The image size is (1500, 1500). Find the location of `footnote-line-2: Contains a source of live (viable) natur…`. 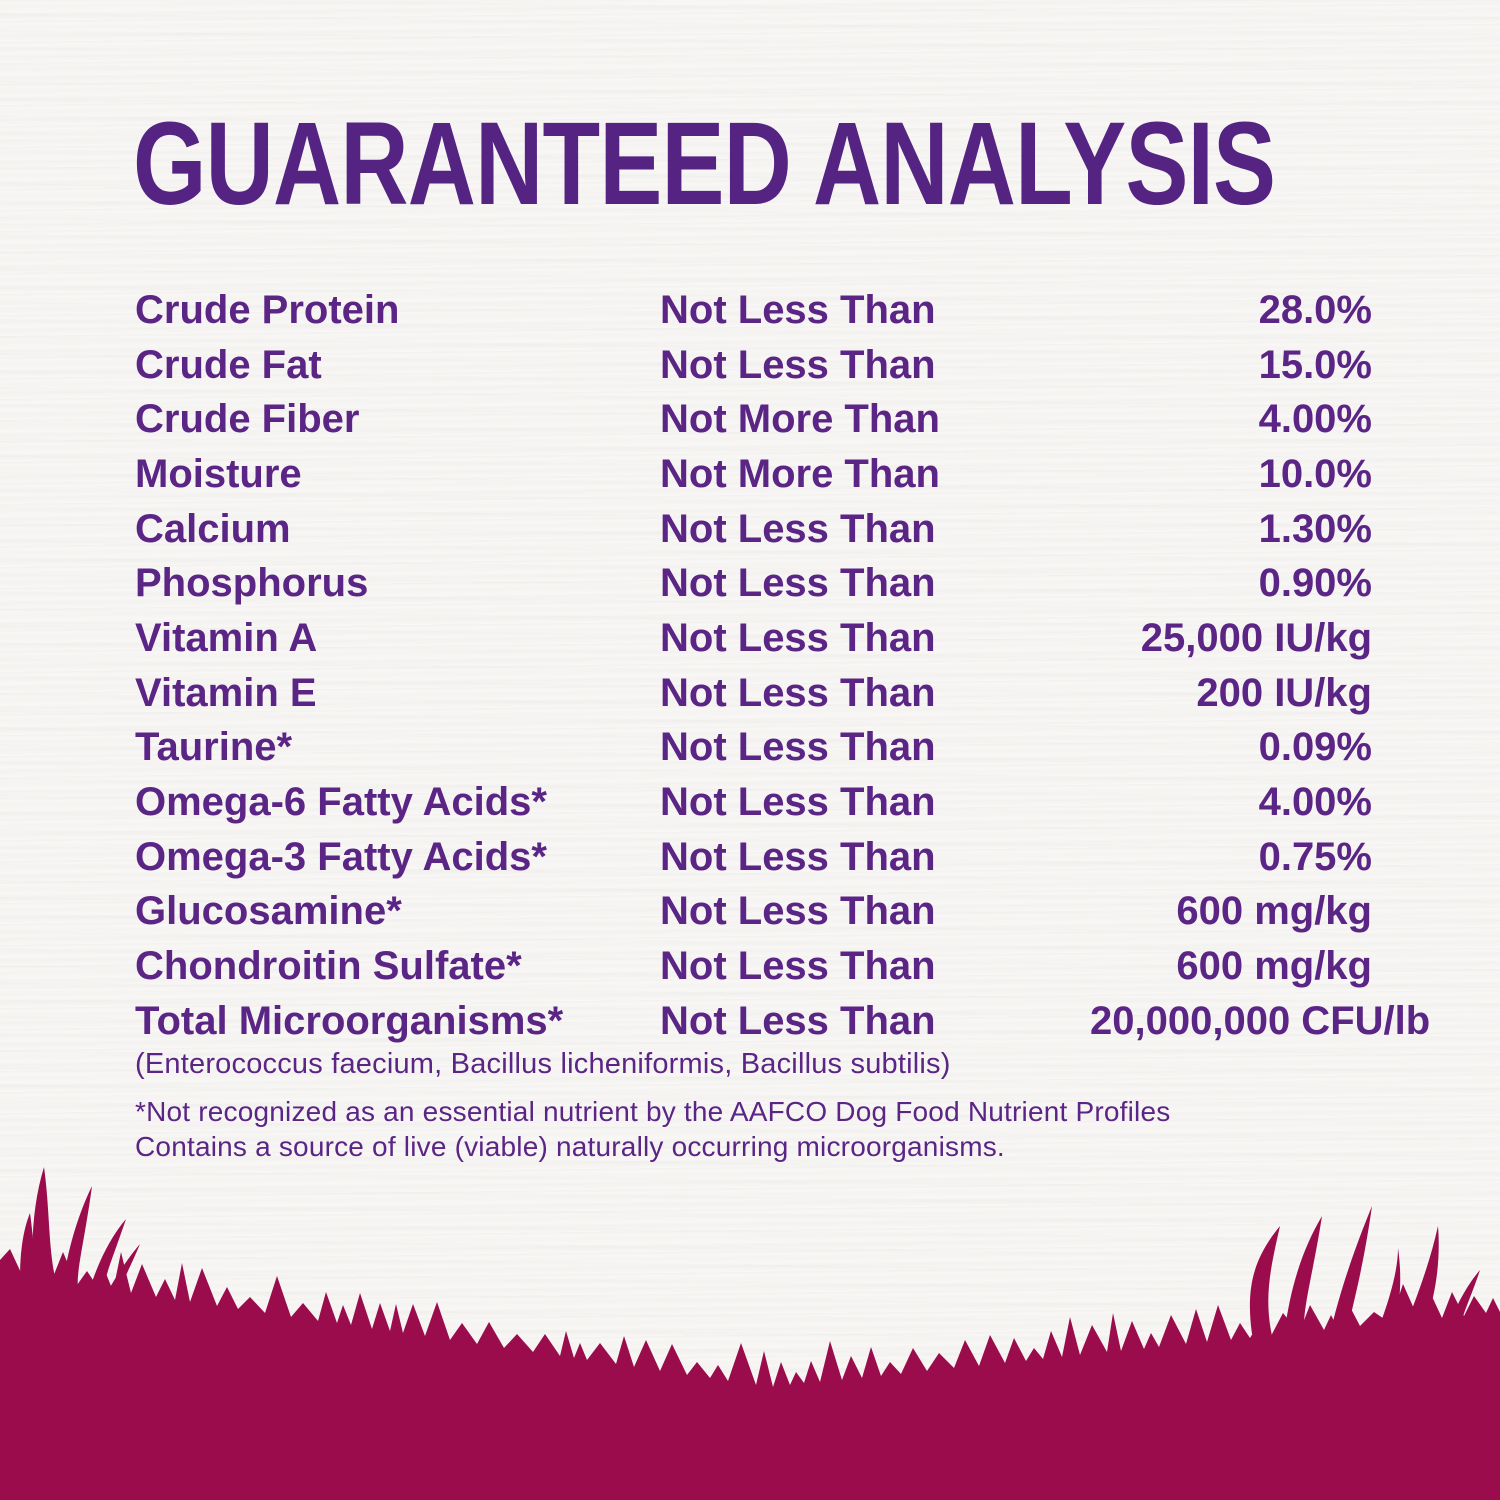

footnote-line-2: Contains a source of live (viable) natur… is located at coordinates (570, 1146).